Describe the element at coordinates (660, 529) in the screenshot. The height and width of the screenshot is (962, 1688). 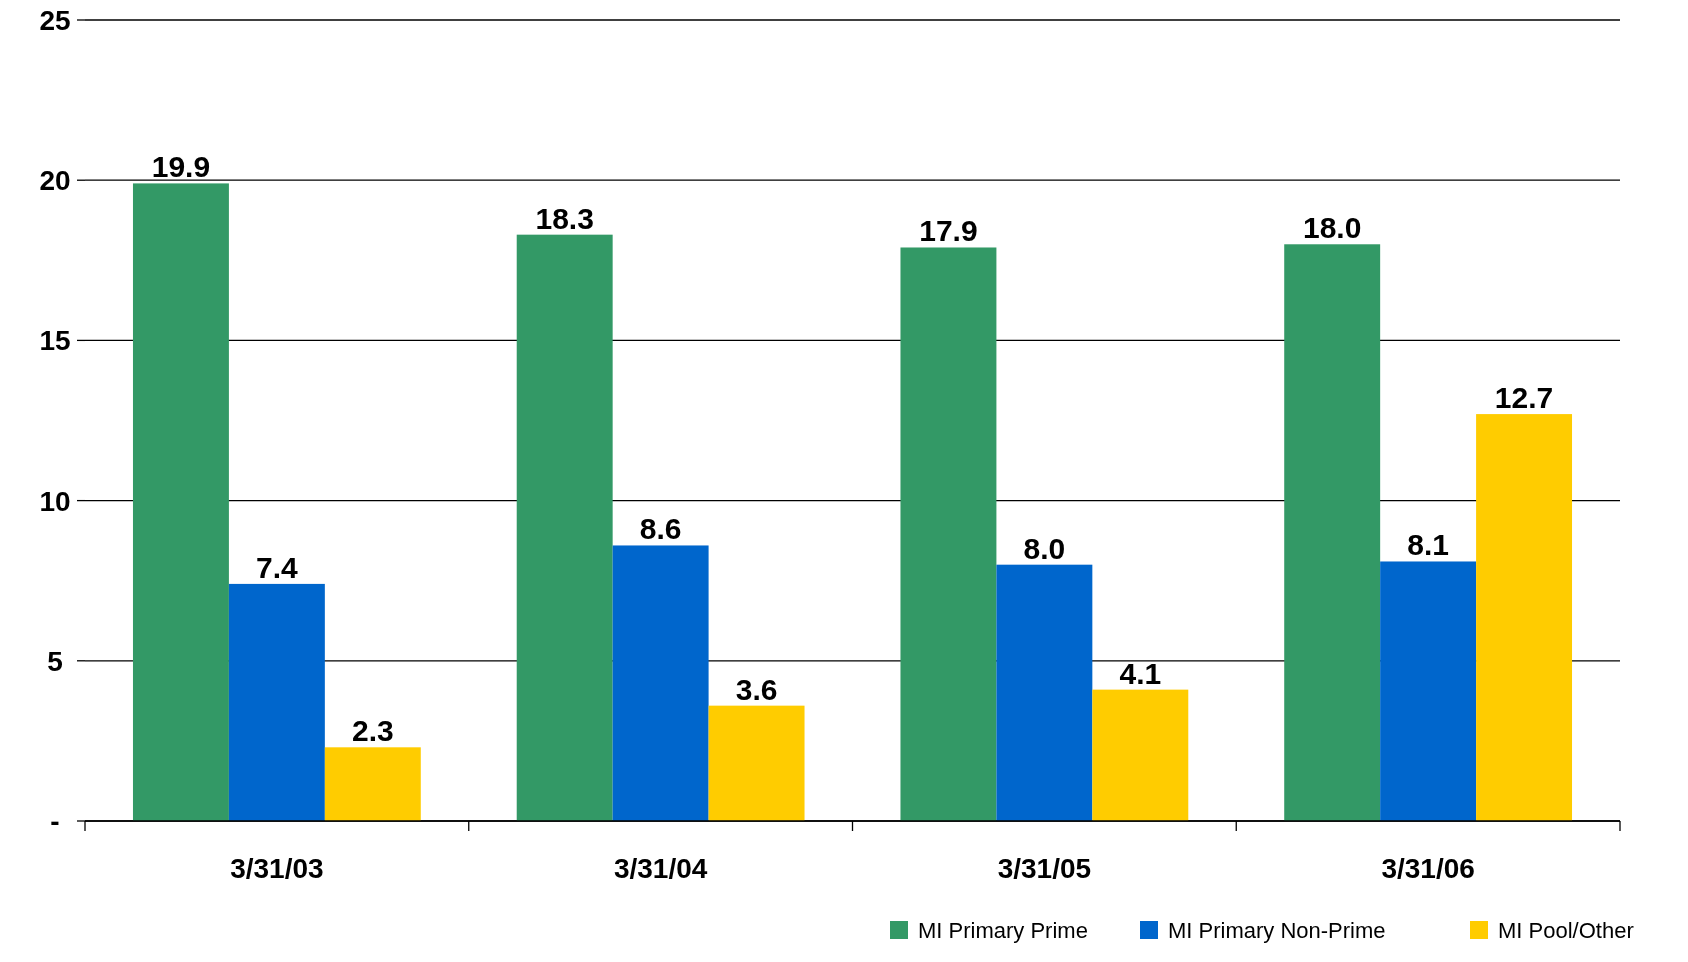
I see `text: 8.6` at that location.